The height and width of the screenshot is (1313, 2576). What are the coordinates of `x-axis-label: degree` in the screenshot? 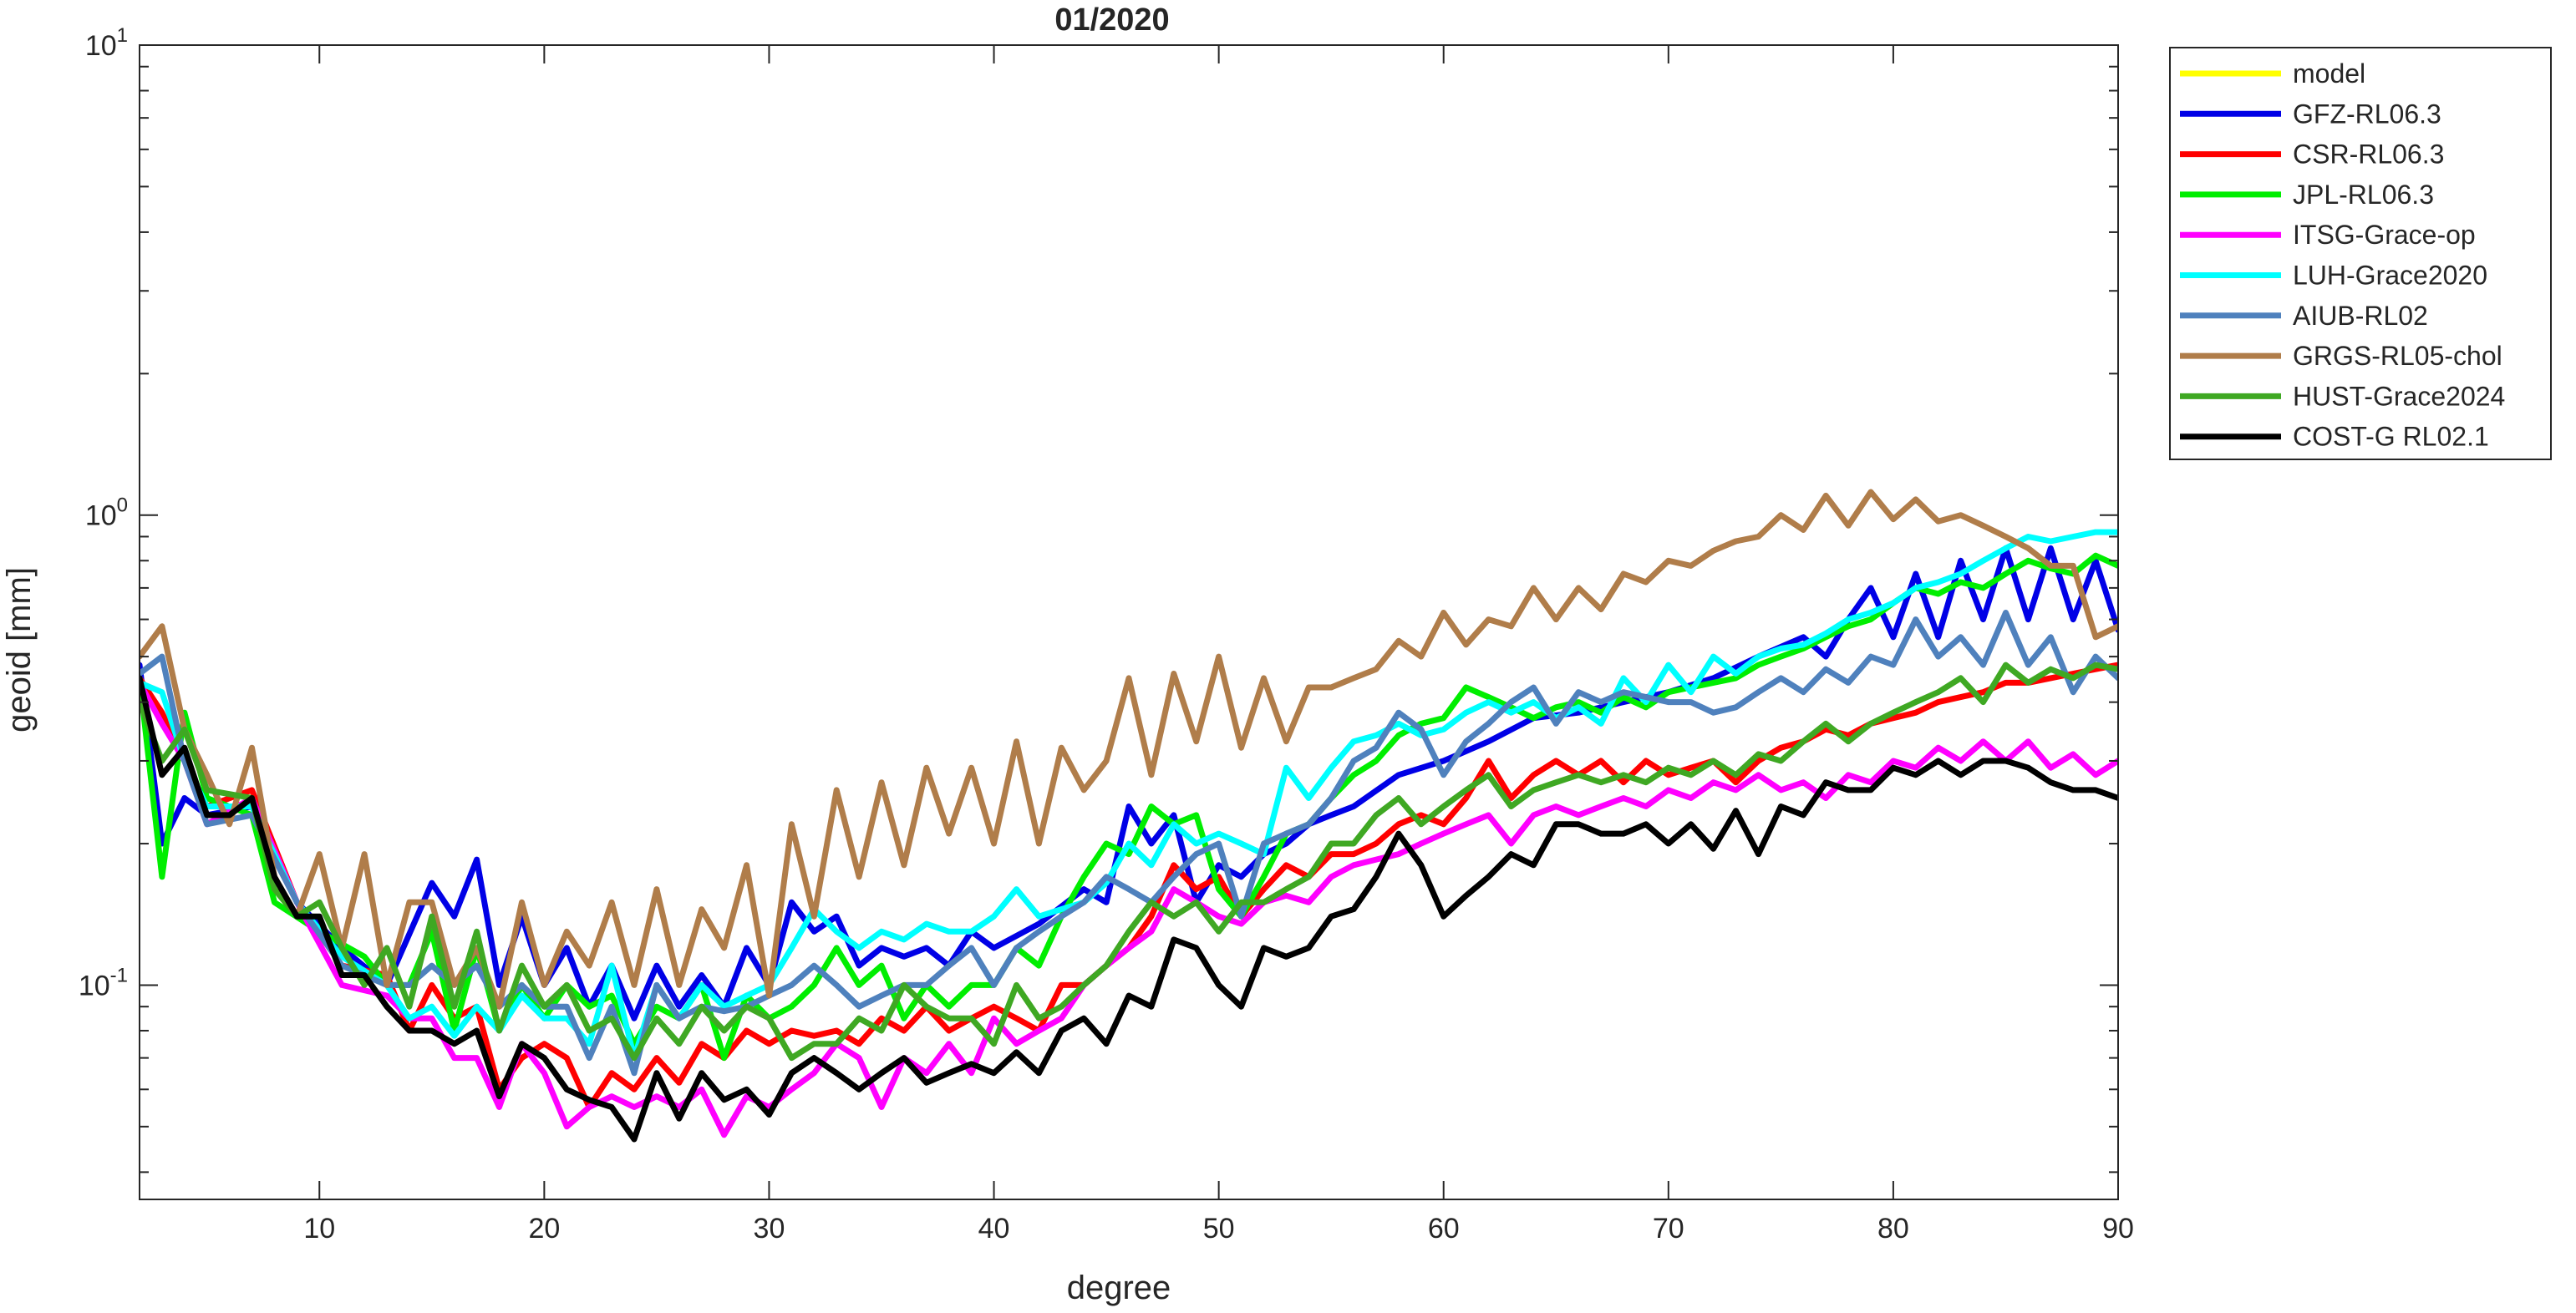 It's located at (1119, 1288).